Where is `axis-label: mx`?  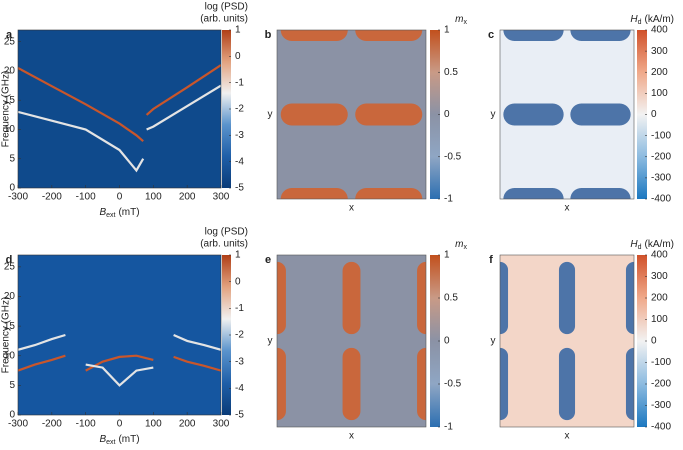 axis-label: mx is located at coordinates (461, 245).